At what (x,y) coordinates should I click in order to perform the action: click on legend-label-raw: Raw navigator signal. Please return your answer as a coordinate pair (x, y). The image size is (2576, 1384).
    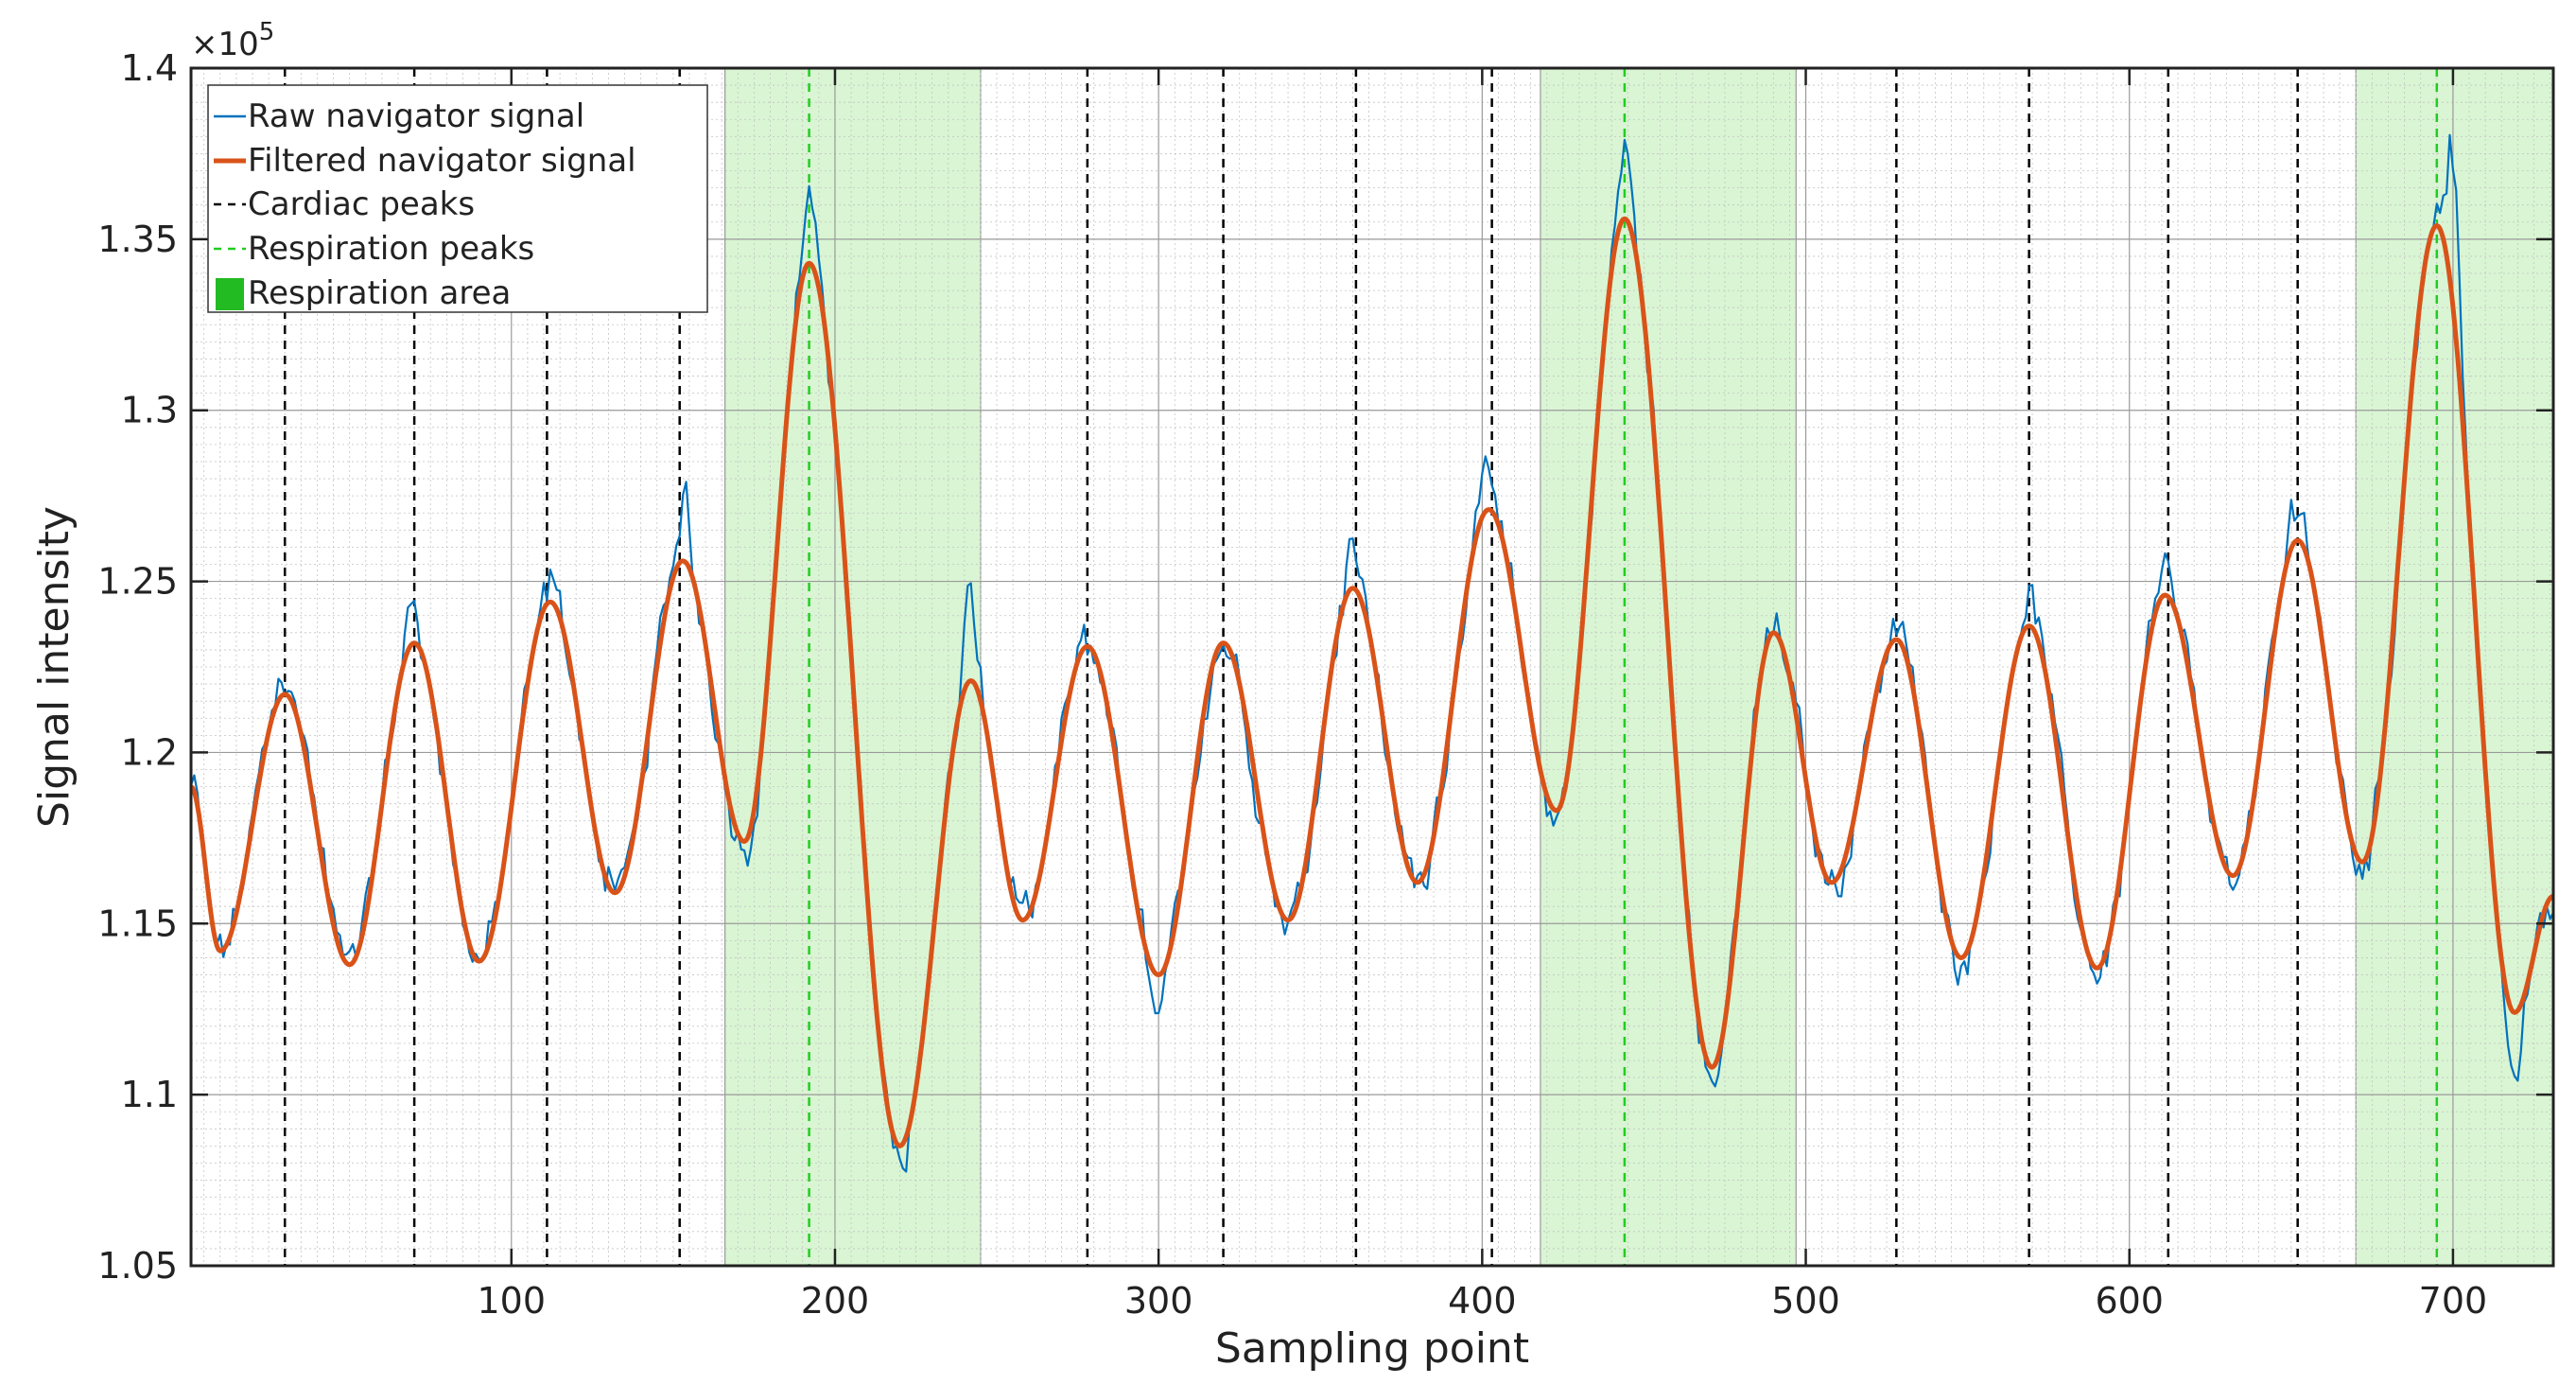
    Looking at the image, I should click on (416, 116).